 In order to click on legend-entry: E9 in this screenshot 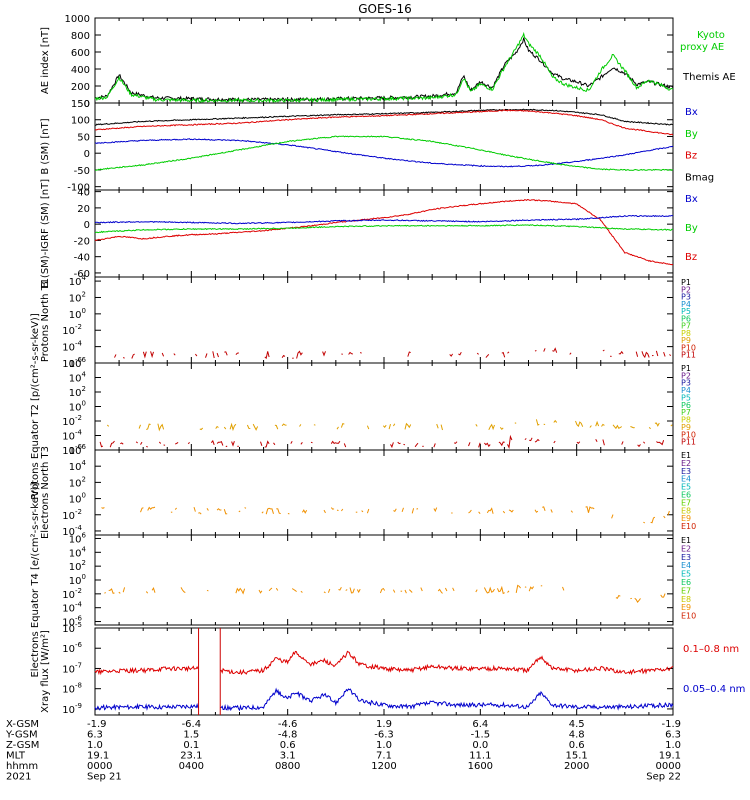, I will do `click(686, 518)`.